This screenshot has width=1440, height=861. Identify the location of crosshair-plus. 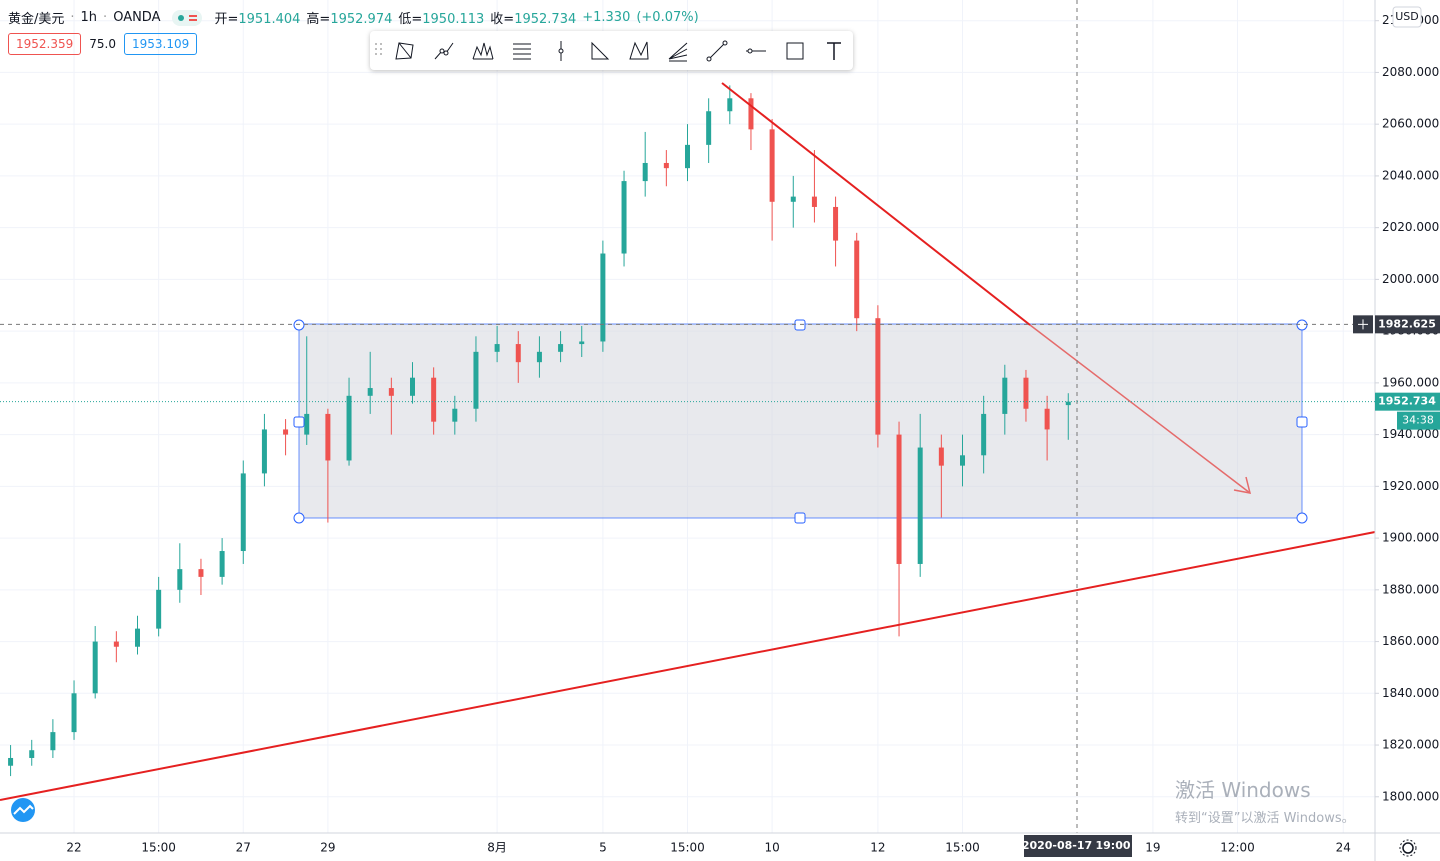
(1363, 324).